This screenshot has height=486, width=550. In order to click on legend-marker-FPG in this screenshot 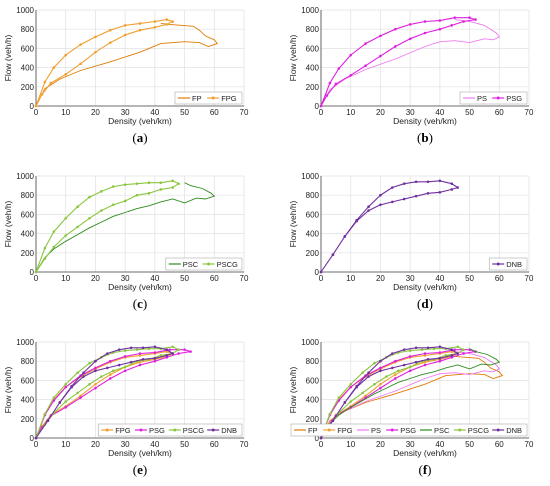, I will do `click(213, 98)`.